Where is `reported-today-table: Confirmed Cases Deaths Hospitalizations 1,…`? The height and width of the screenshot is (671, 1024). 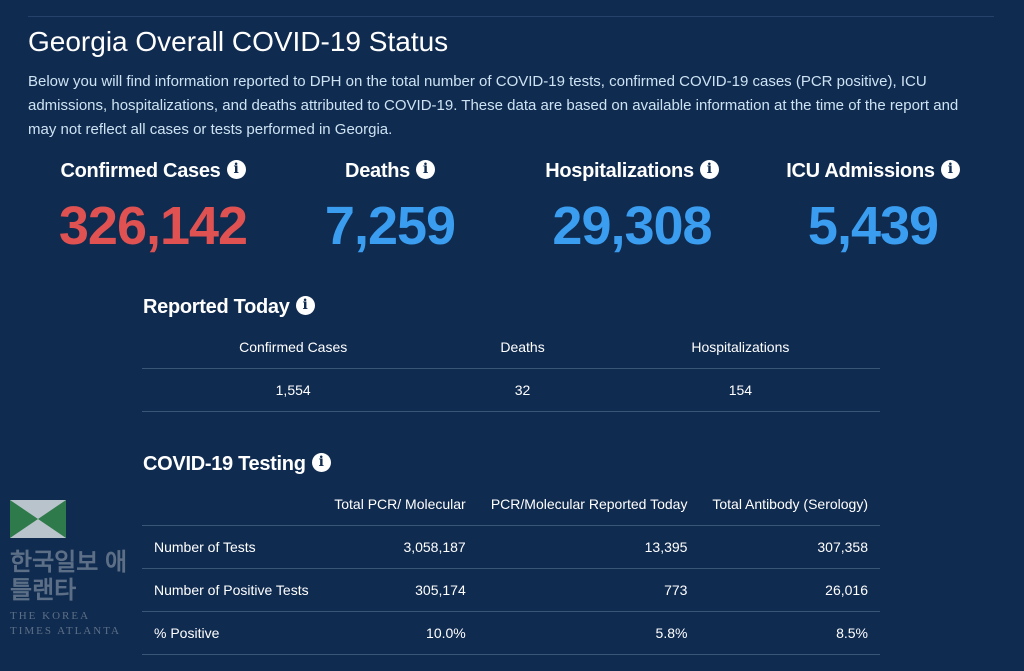 reported-today-table: Confirmed Cases Deaths Hospitalizations 1,… is located at coordinates (511, 369).